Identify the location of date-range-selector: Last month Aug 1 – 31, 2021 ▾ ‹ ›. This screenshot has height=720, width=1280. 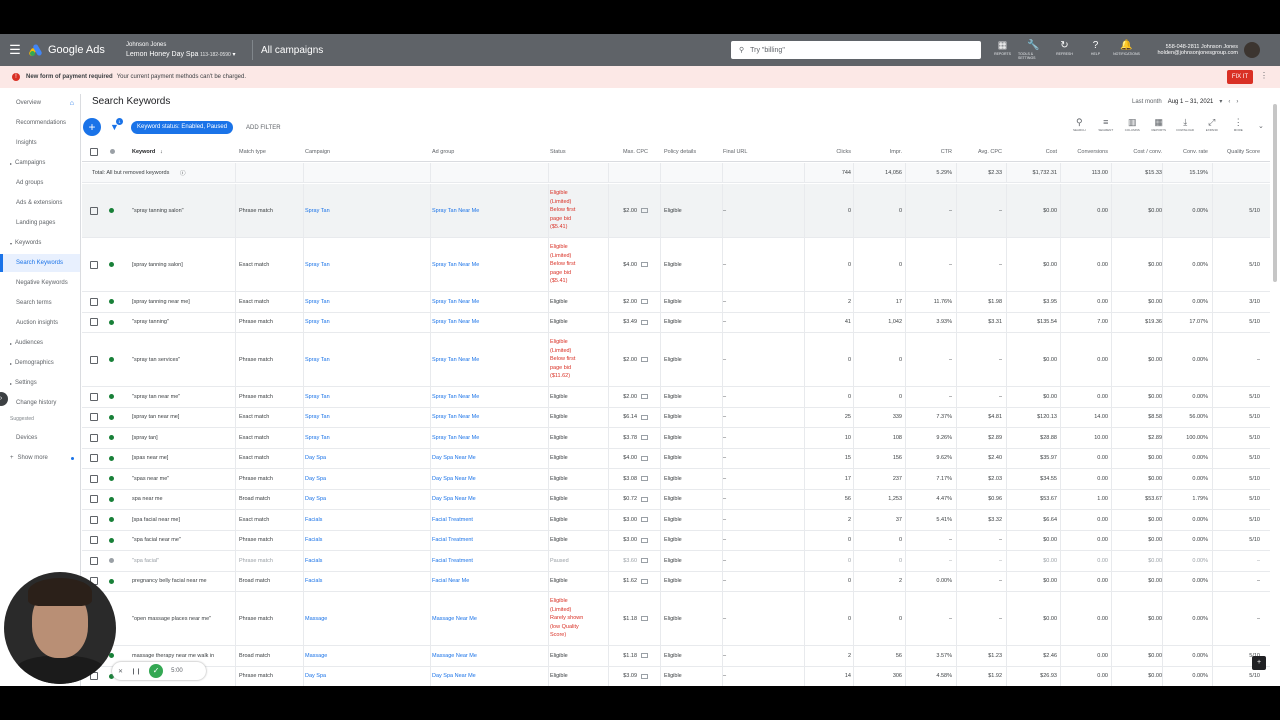
(1185, 102).